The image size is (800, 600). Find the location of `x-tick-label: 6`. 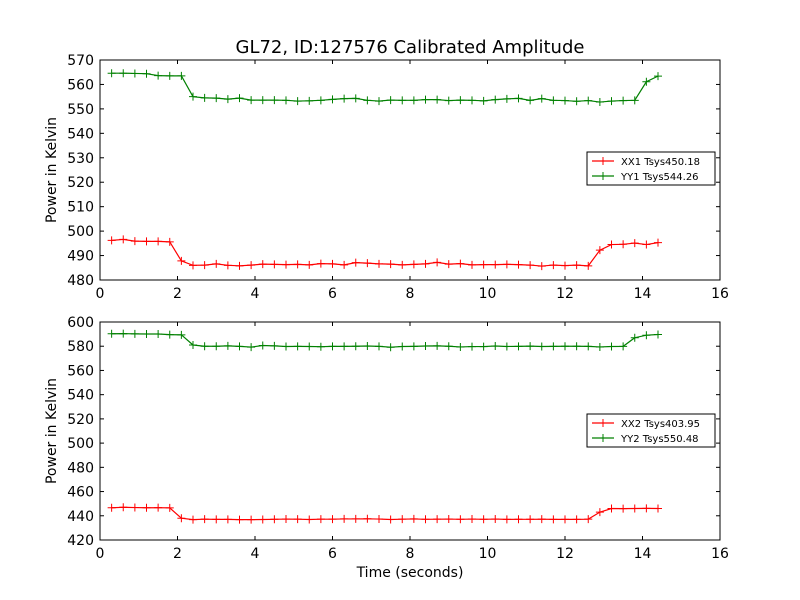

x-tick-label: 6 is located at coordinates (332, 554).